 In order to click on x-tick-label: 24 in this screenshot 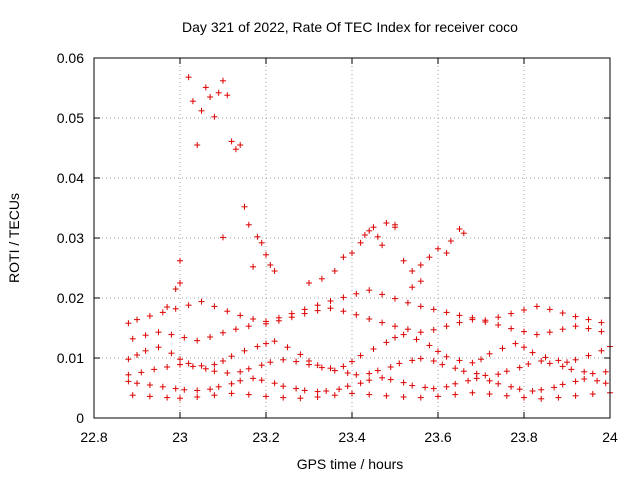, I will do `click(610, 437)`.